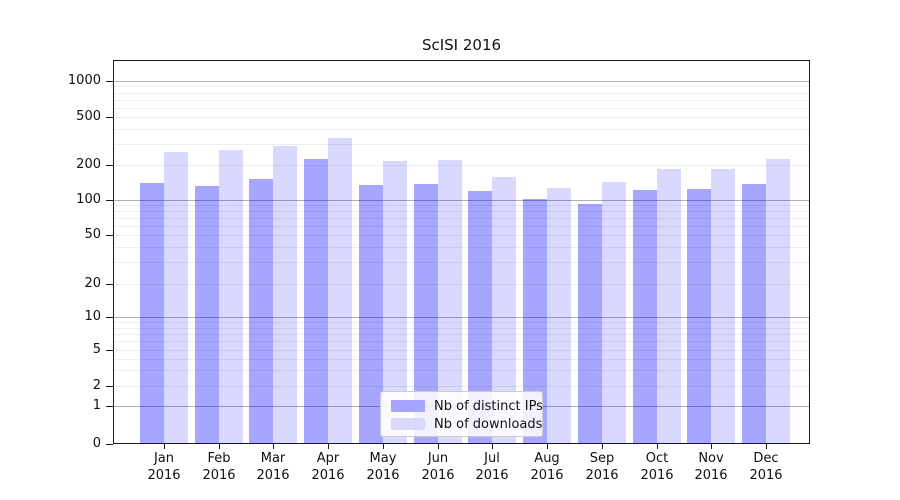 The width and height of the screenshot is (900, 500). Describe the element at coordinates (778, 301) in the screenshot. I see `bar-downloads-dec` at that location.